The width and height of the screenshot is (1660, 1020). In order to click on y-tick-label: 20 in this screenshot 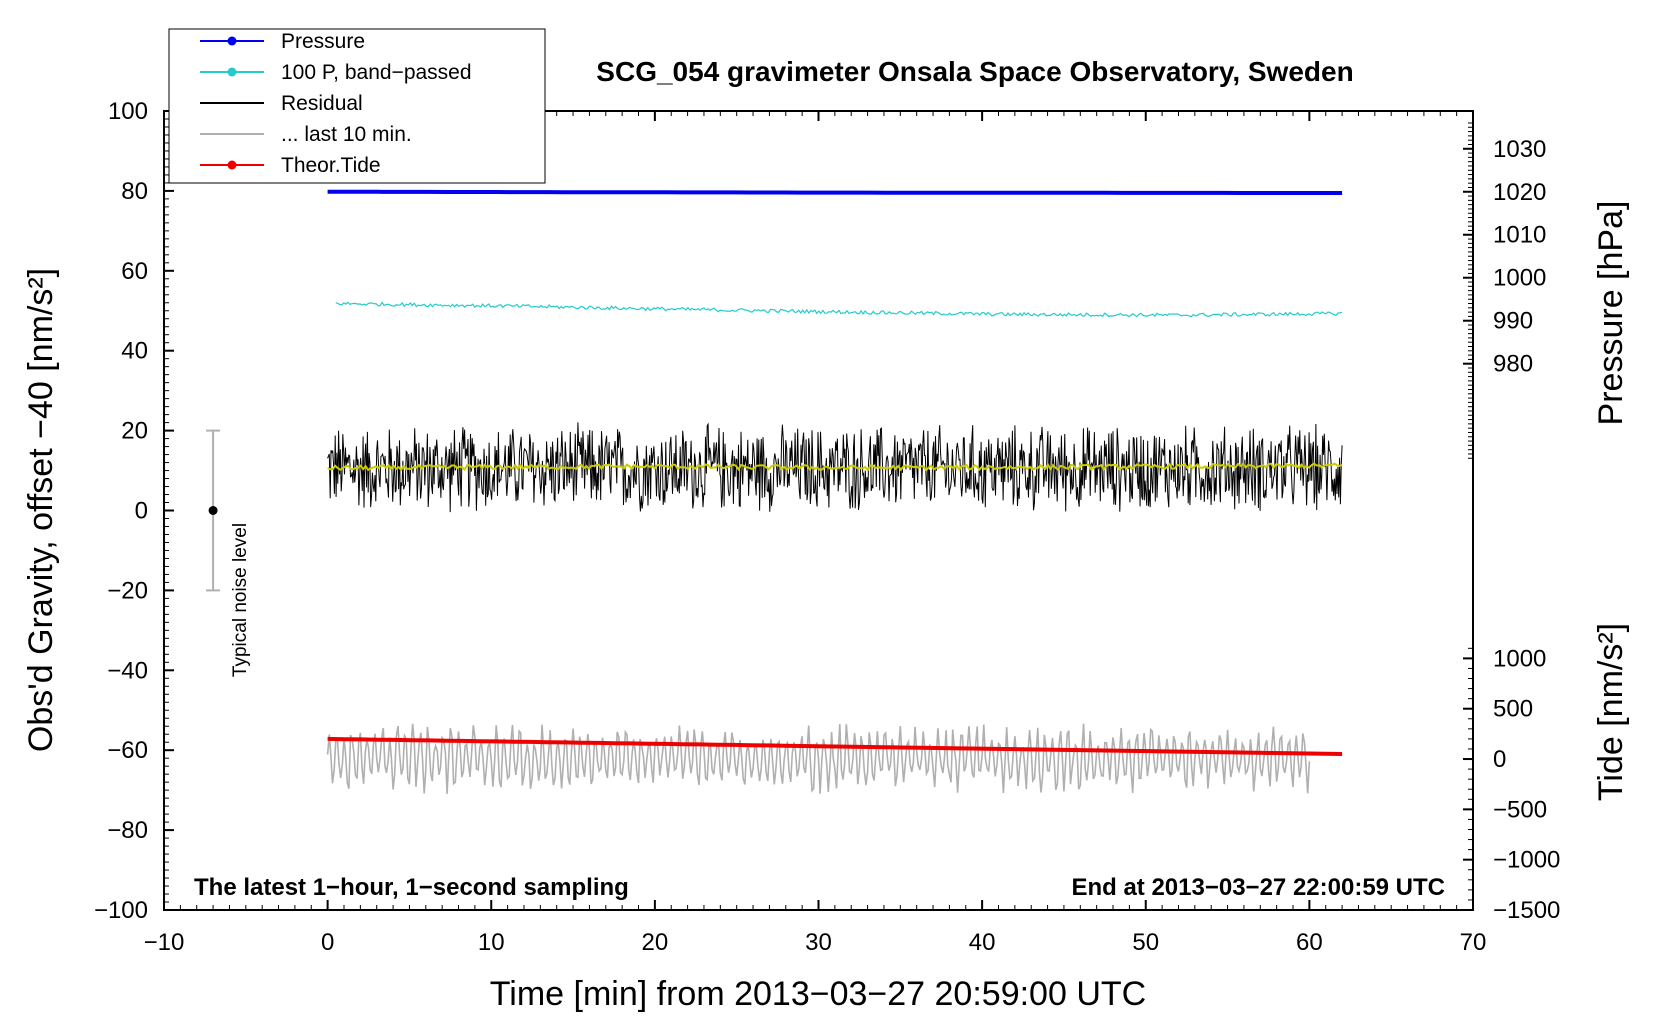, I will do `click(134, 431)`.